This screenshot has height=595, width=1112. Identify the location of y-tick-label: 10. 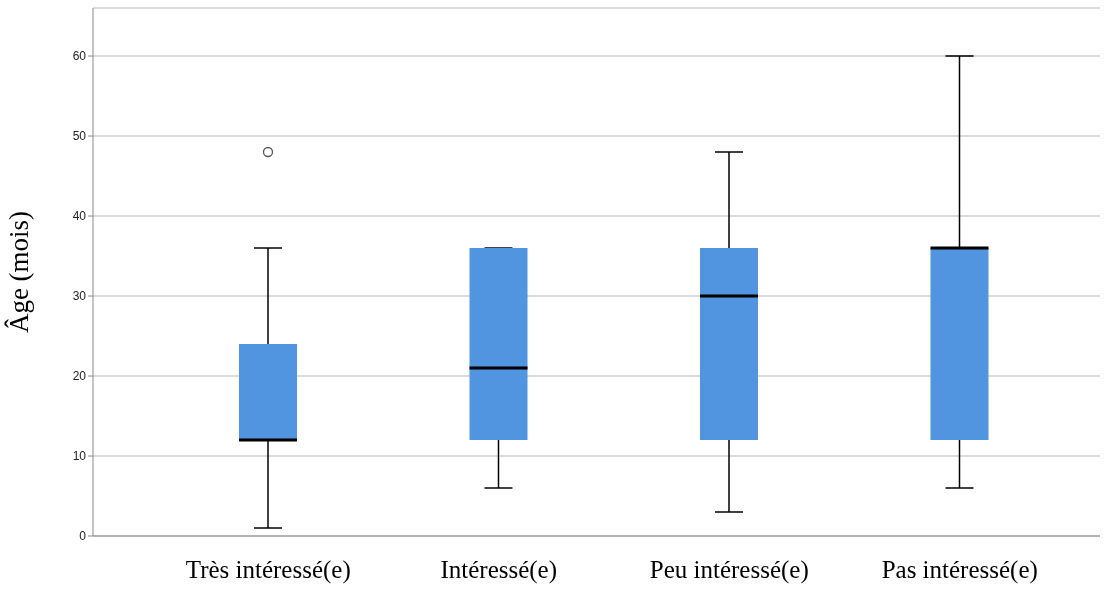
(79, 456).